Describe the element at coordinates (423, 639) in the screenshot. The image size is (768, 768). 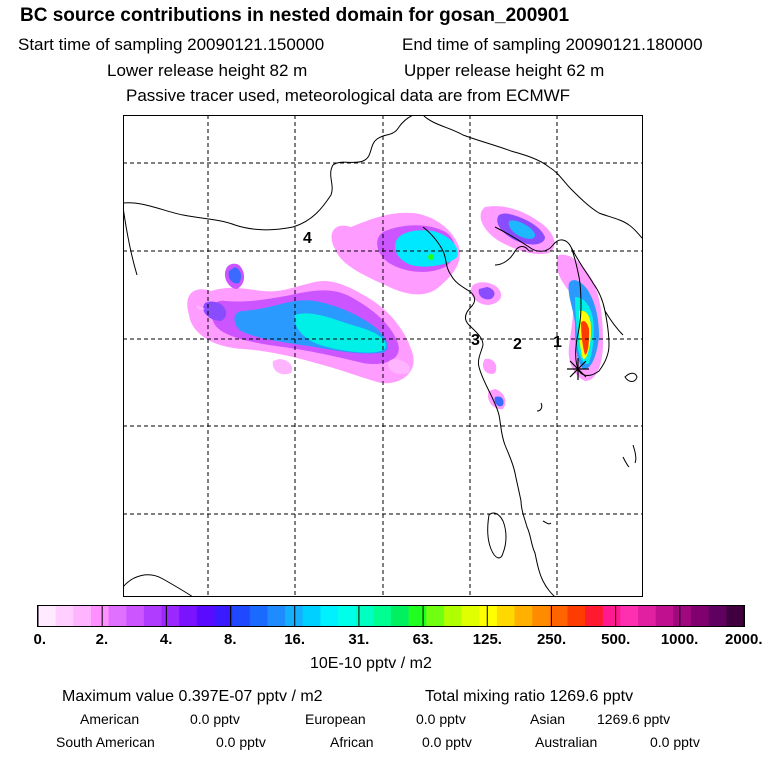
I see `colorbar-tick-label: 63.` at that location.